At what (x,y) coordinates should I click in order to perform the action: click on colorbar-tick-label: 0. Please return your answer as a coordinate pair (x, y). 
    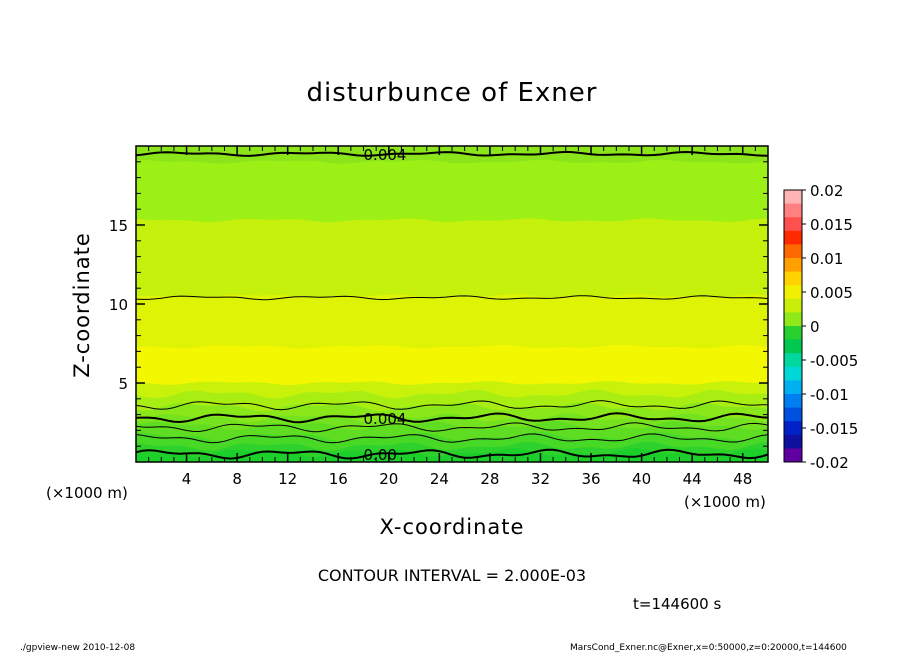
    Looking at the image, I should click on (815, 327).